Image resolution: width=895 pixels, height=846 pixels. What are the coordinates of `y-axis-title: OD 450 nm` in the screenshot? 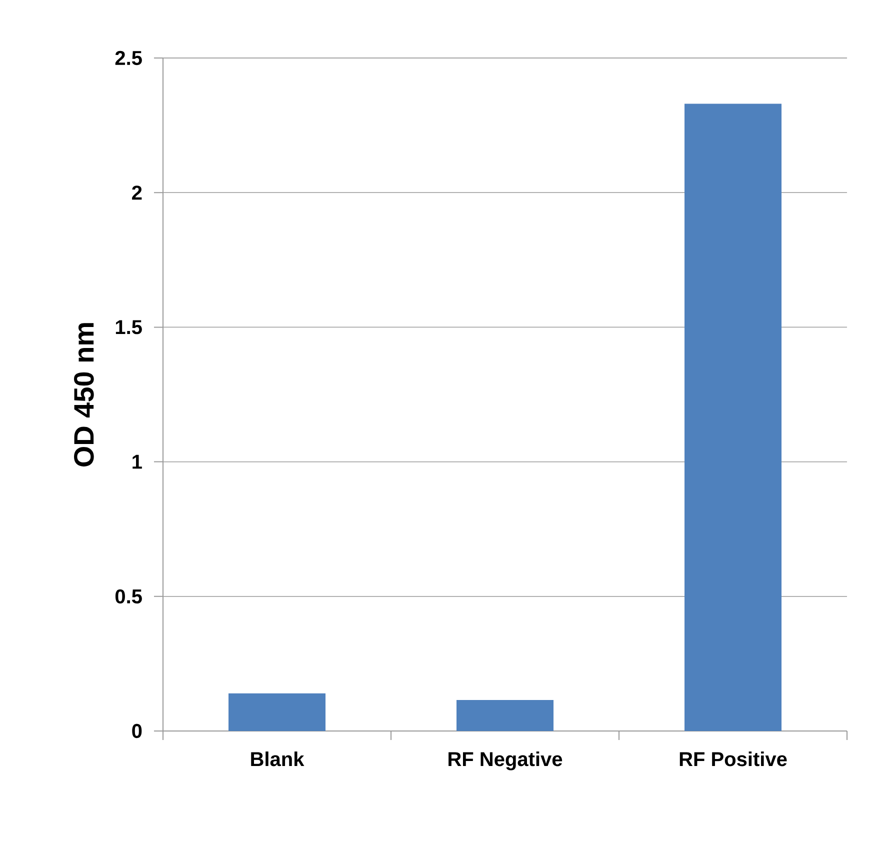 It's located at (84, 394).